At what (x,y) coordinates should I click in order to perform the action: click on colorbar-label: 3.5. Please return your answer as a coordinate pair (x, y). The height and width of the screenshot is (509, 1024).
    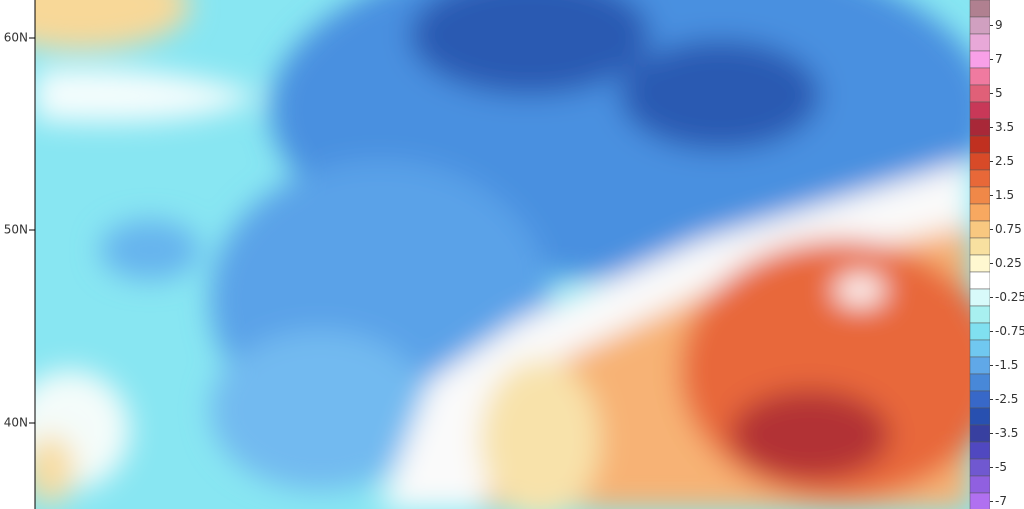
    Looking at the image, I should click on (1004, 127).